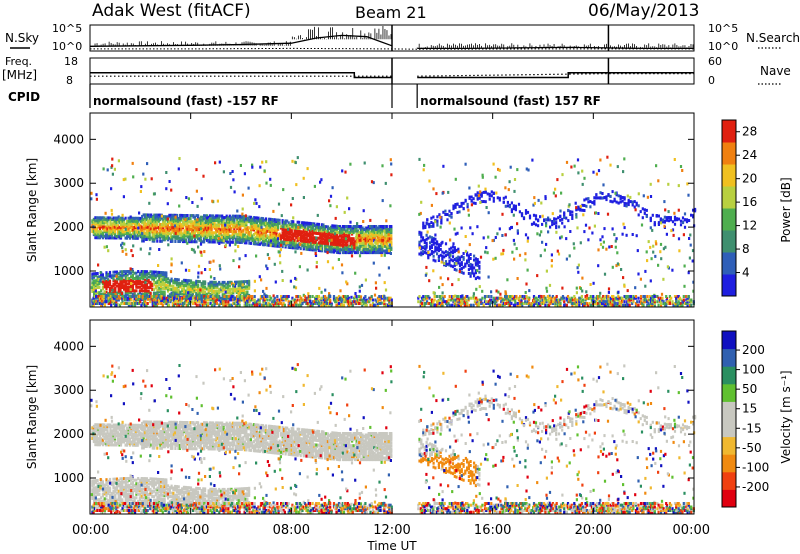 This screenshot has width=800, height=554. I want to click on nsky-tick-top: 10^5, so click(67, 28).